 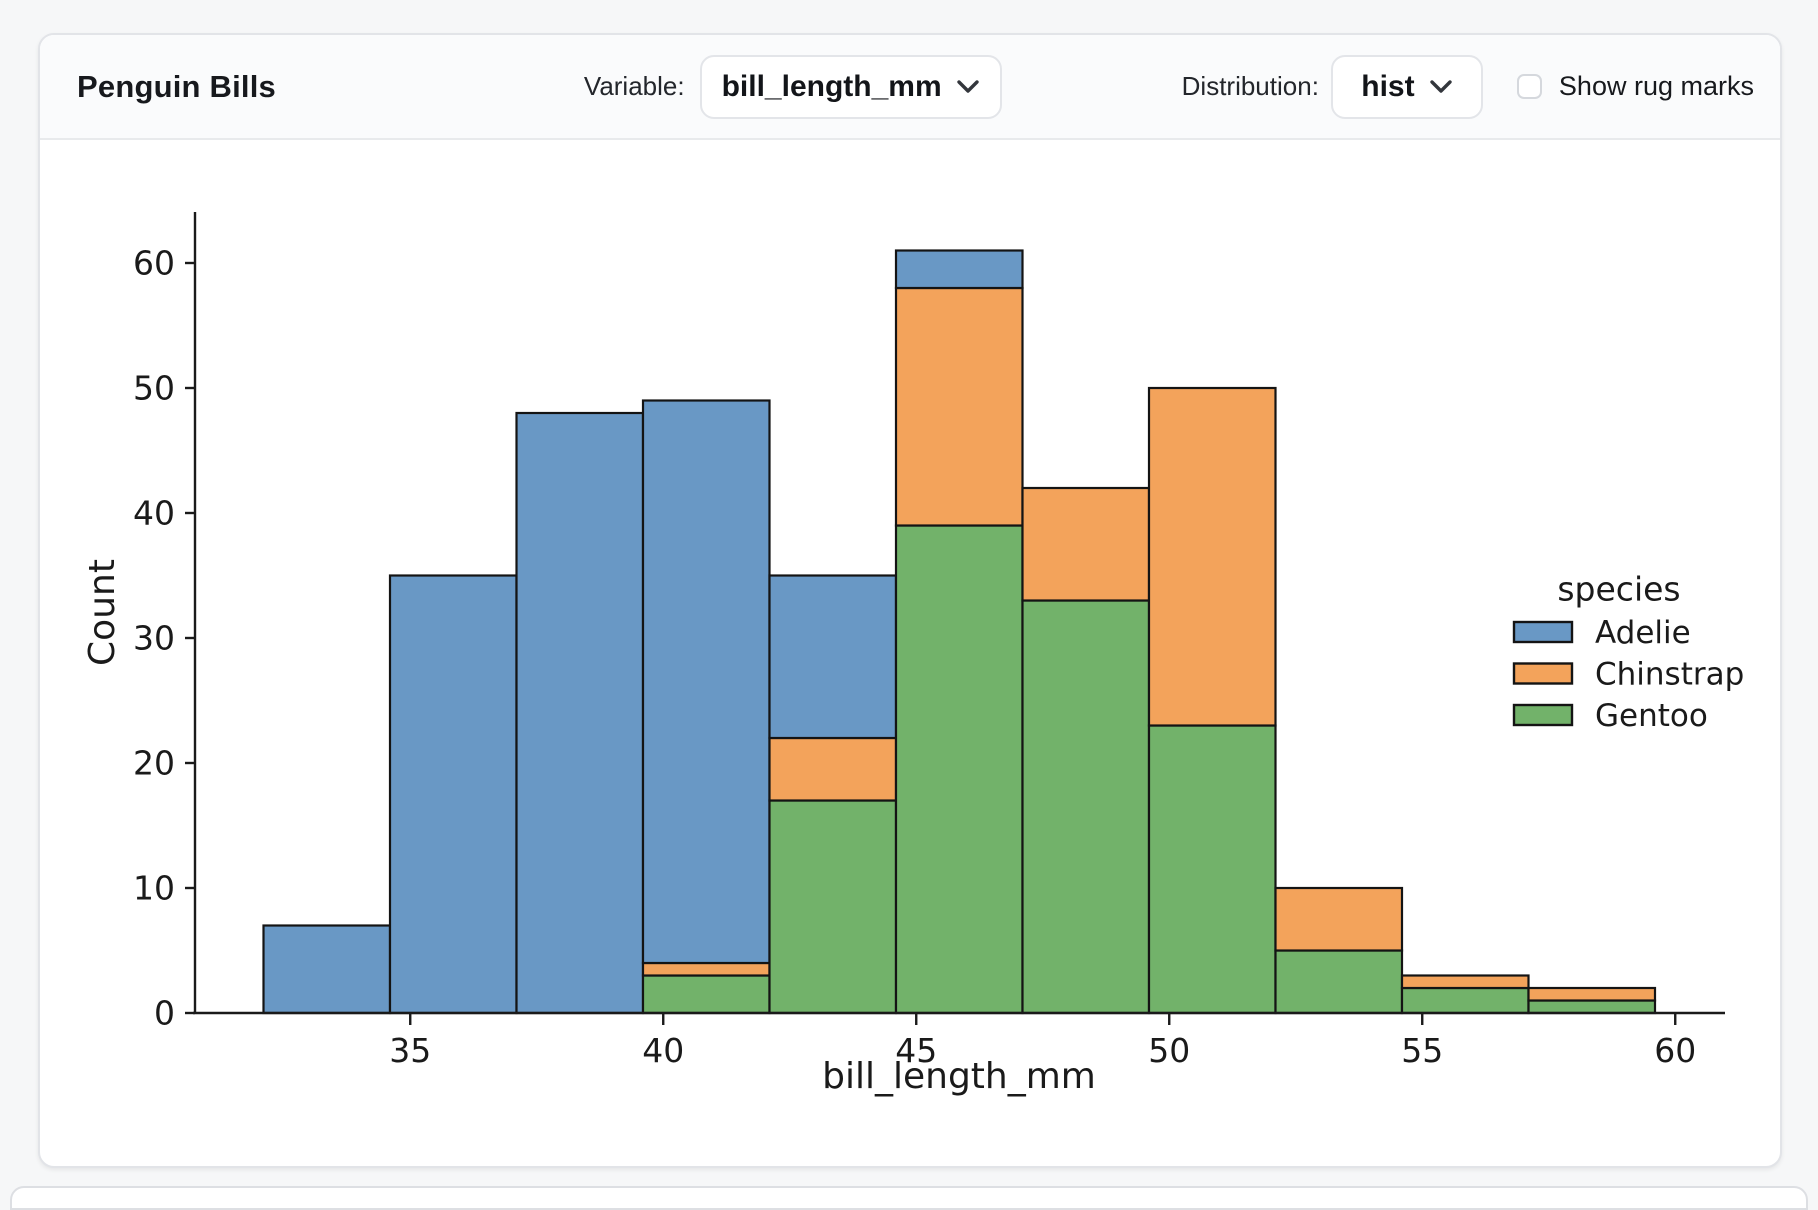 I want to click on show-rug-checkbox, so click(x=1529, y=86).